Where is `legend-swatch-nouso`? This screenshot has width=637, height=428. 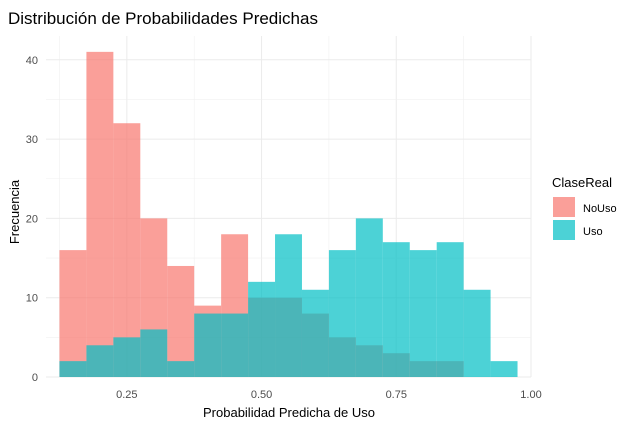 legend-swatch-nouso is located at coordinates (564, 207).